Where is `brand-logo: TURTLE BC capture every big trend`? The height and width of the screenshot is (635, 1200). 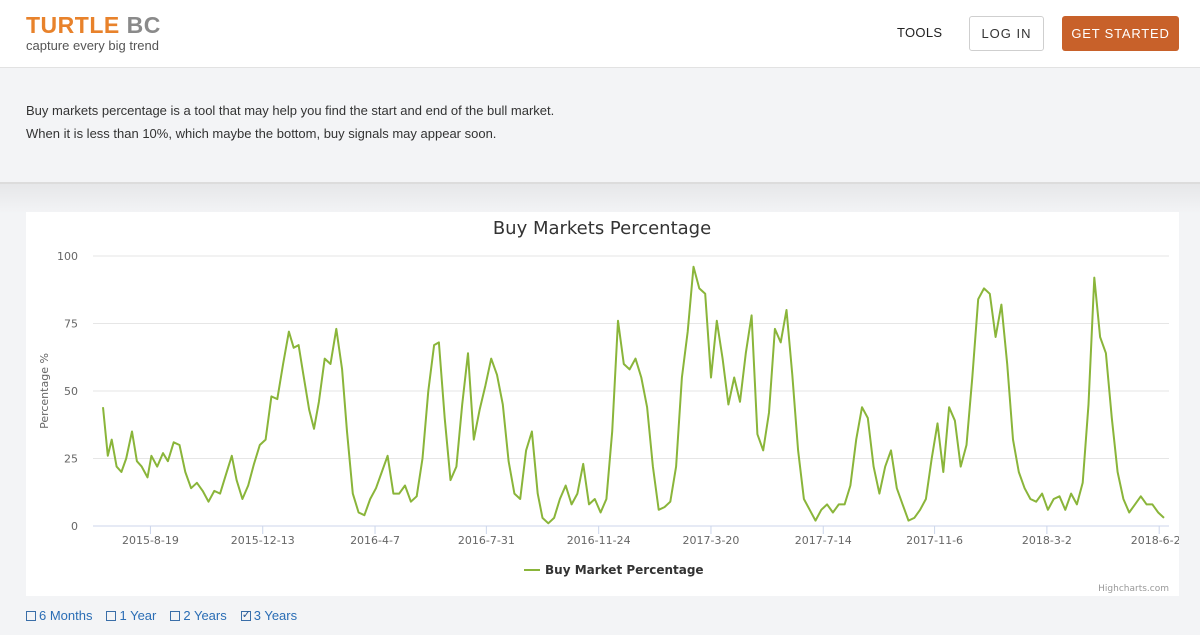
brand-logo: TURTLE BC capture every big trend is located at coordinates (93, 33).